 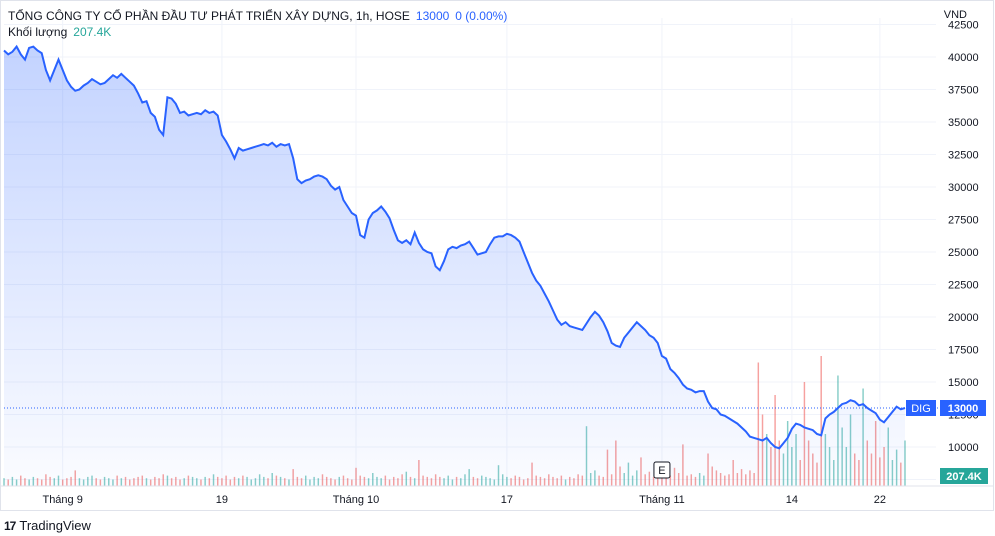 I want to click on last-price-tag-bg, so click(x=963, y=408).